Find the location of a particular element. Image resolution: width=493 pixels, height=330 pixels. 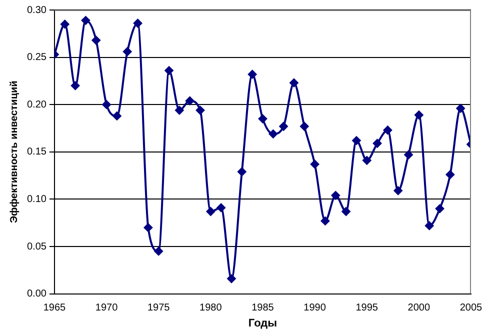

x-tick-label: 1965 is located at coordinates (54, 308).